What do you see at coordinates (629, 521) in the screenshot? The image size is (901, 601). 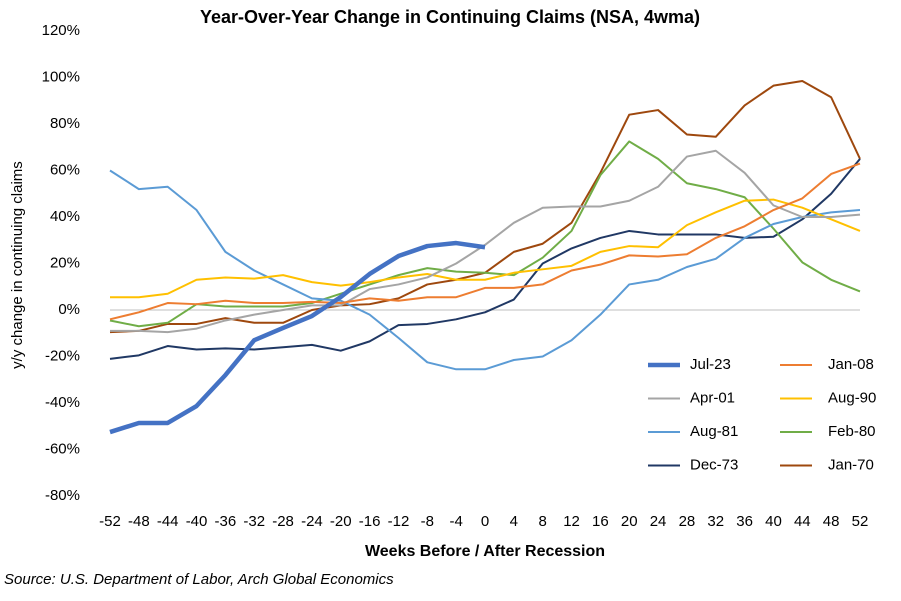 I see `x-tick-label: 20` at bounding box center [629, 521].